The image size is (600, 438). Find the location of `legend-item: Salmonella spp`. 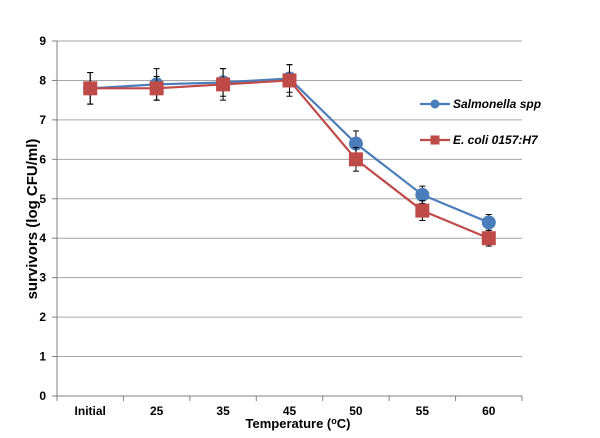

legend-item: Salmonella spp is located at coordinates (480, 104).